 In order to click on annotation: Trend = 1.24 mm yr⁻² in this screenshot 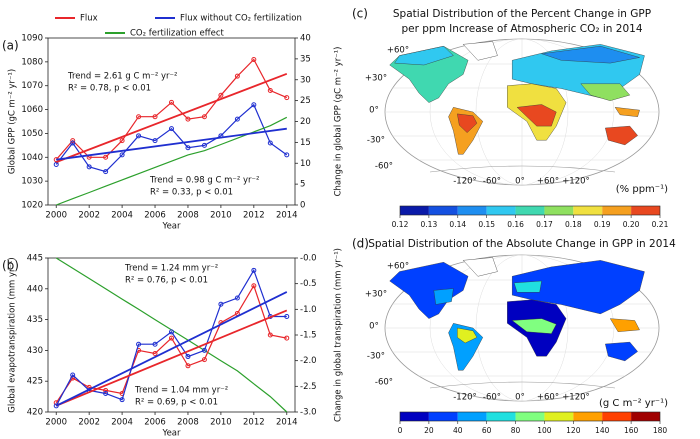, I will do `click(171, 269)`.